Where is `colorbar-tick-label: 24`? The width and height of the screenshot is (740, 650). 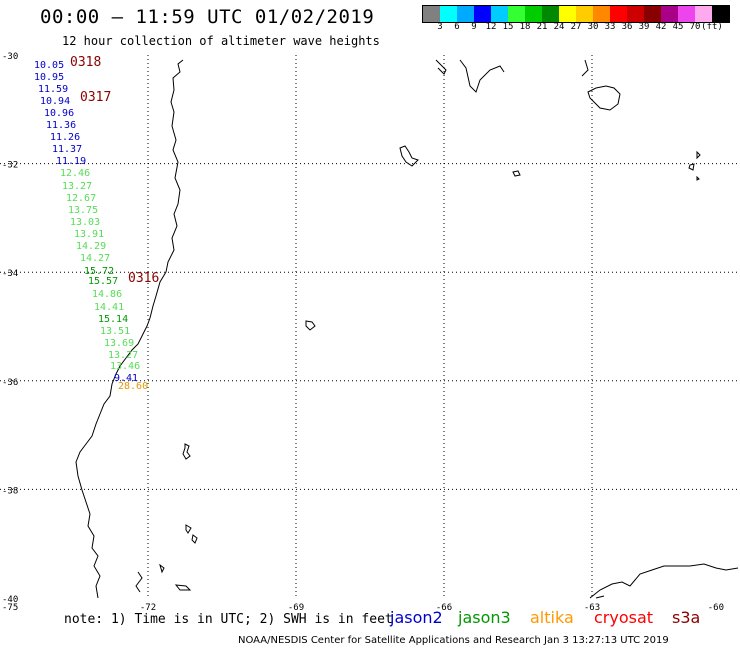
colorbar-tick-label: 24 is located at coordinates (559, 27).